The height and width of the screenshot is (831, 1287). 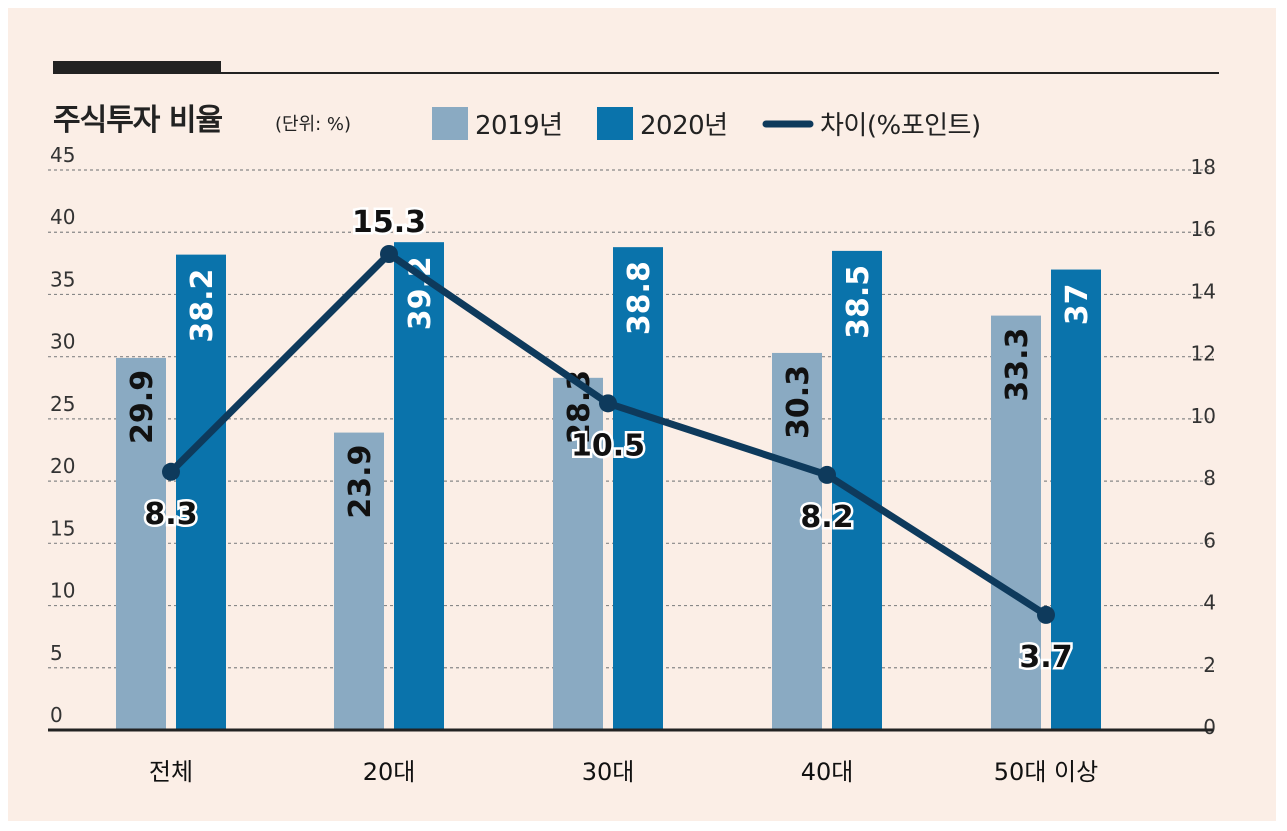 I want to click on category-labels: 전체 20대 30대 40대 50대 이상, so click(x=623, y=772).